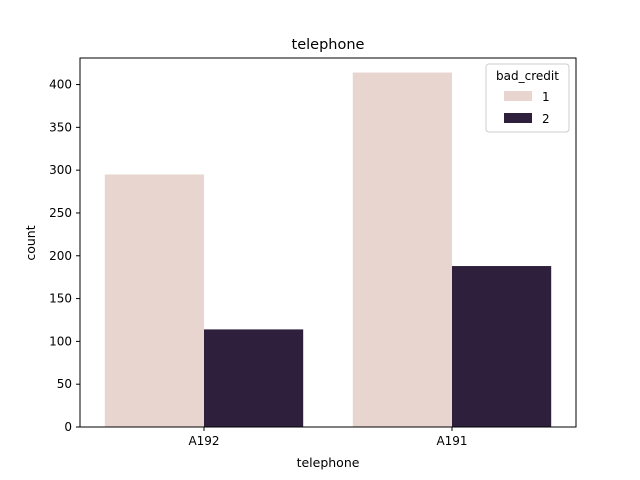  Describe the element at coordinates (60, 299) in the screenshot. I see `y-tick-label: 150` at that location.